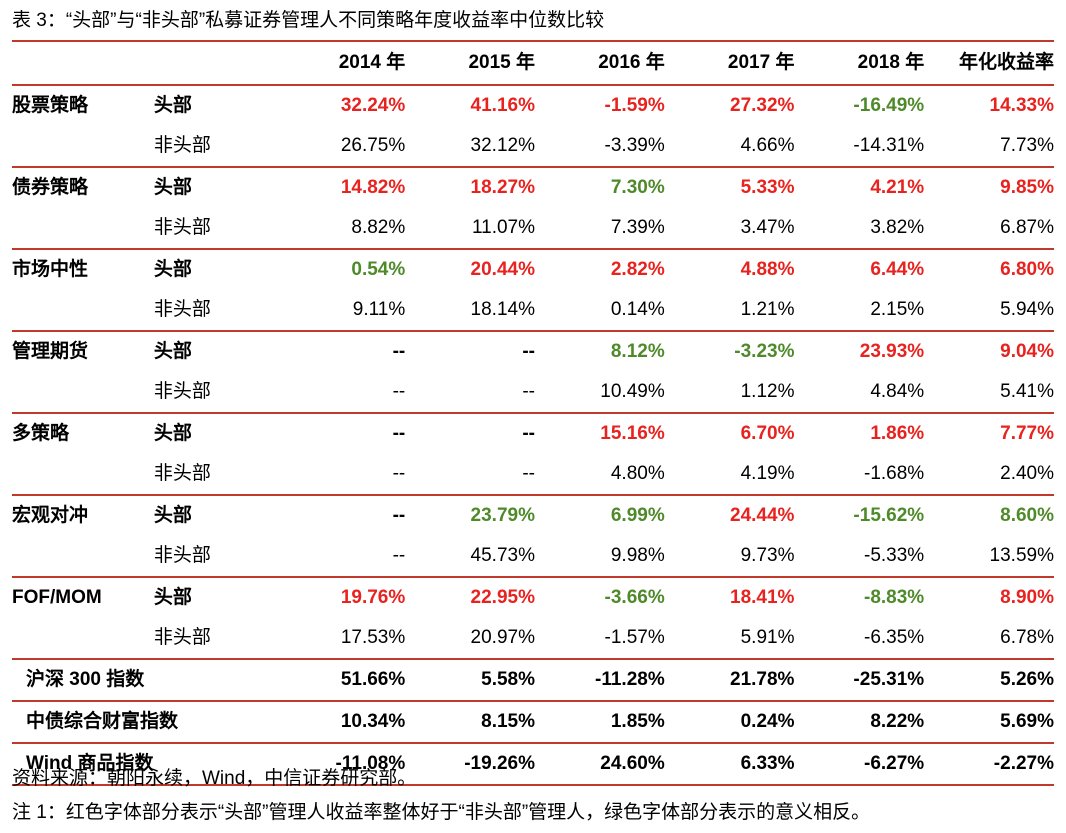  What do you see at coordinates (533, 392) in the screenshot?
I see `table-row: 非头部 -- -- 10.49% 1.12% 4.84% 5.41%` at bounding box center [533, 392].